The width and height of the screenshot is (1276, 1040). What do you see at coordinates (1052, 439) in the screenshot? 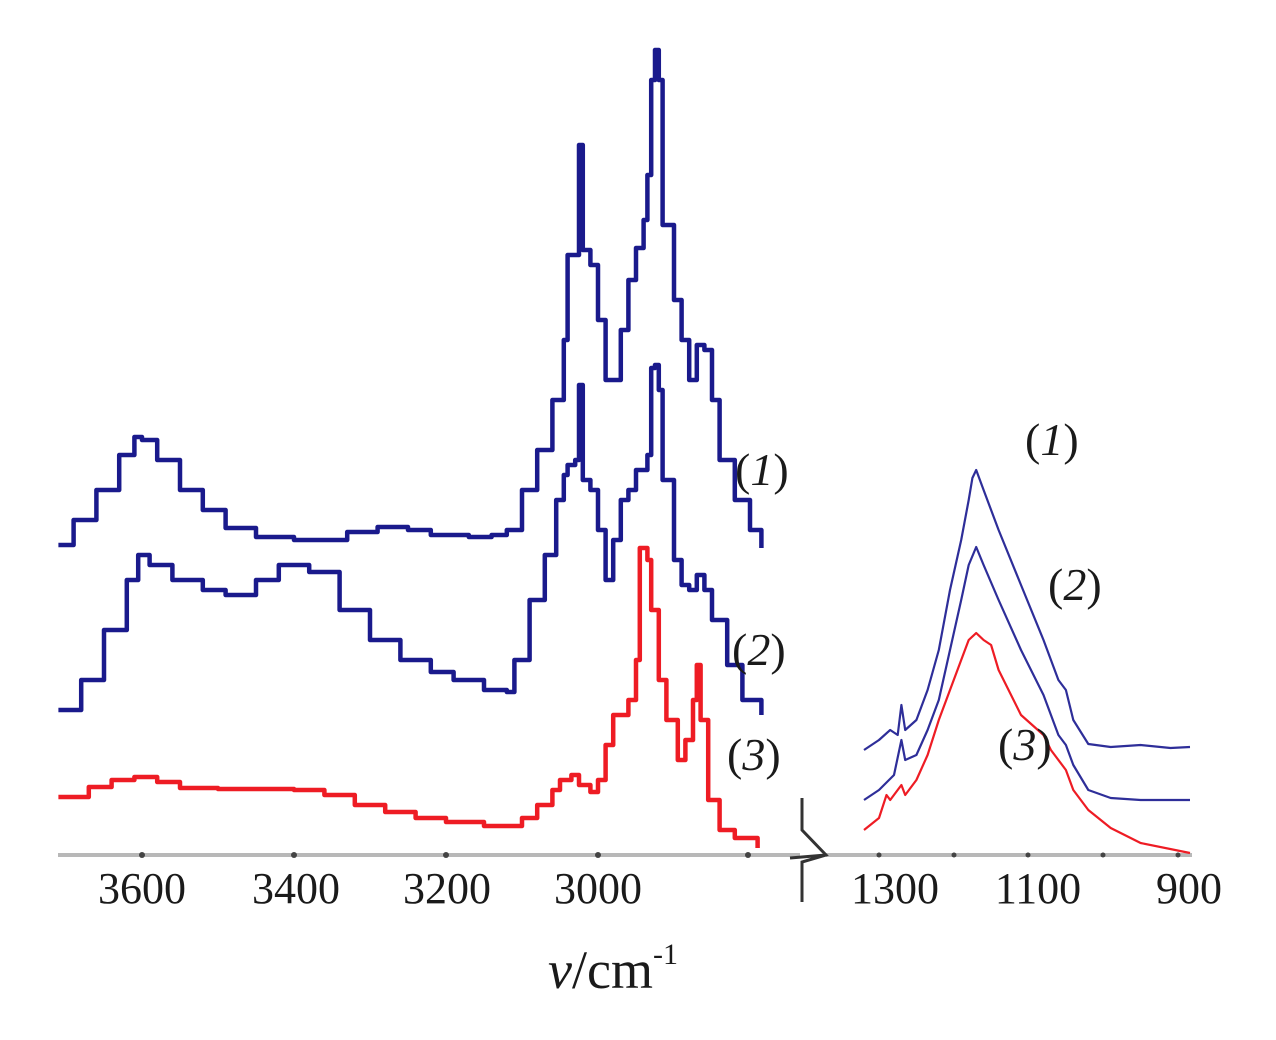
I see `curve-label-1-right: (1)` at bounding box center [1052, 439].